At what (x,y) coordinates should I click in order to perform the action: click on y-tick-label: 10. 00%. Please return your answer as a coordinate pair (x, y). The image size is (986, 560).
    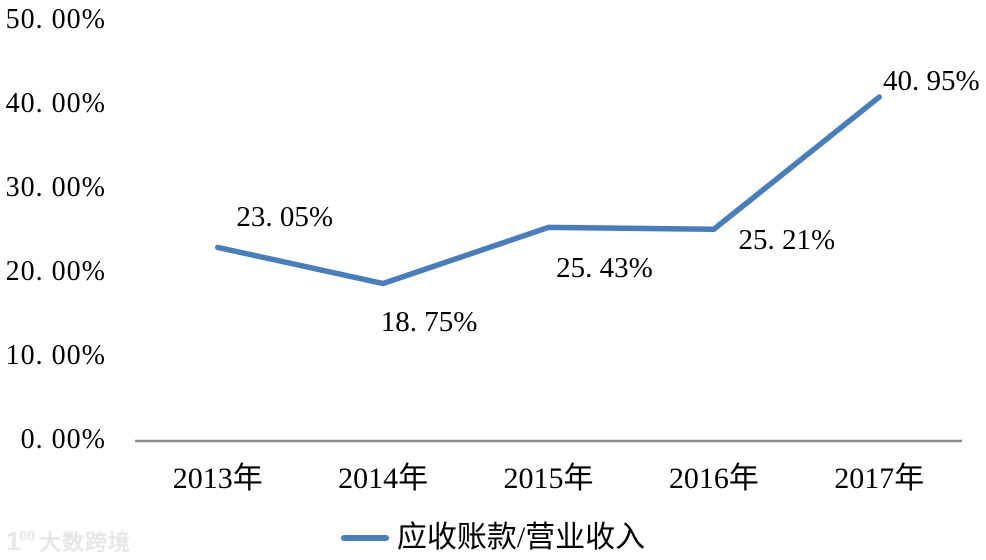
    Looking at the image, I should click on (55, 355).